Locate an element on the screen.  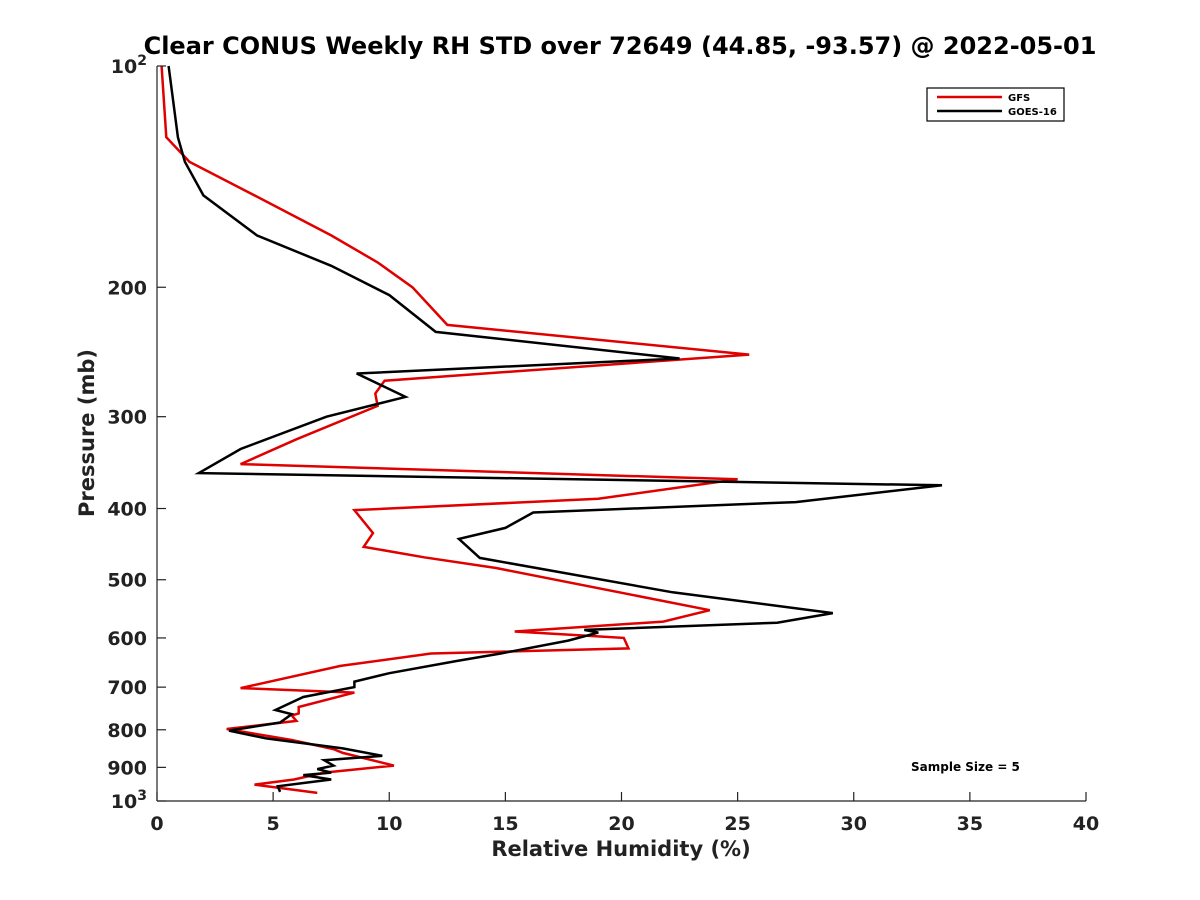
y-tick-exponent: 3 is located at coordinates (142, 796).